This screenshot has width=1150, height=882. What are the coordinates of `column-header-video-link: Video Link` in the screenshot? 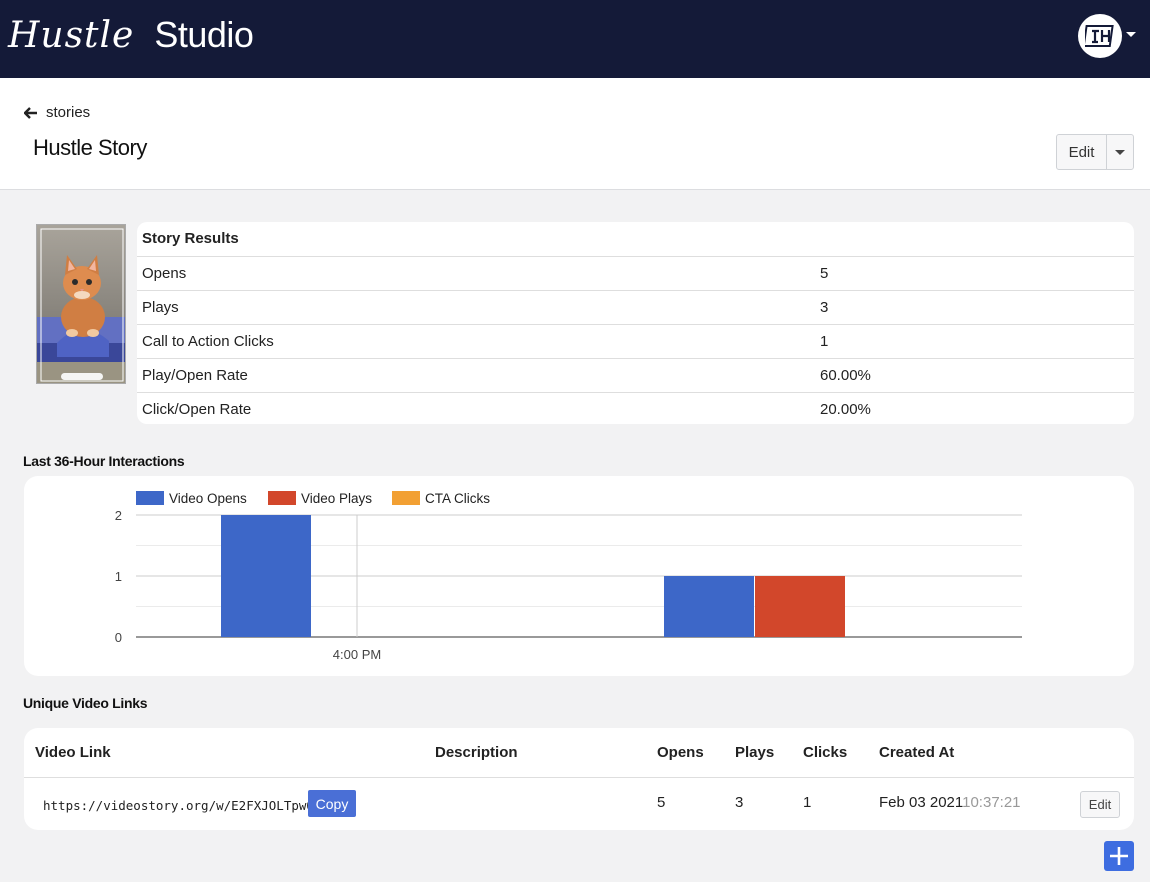 It's located at (73, 752).